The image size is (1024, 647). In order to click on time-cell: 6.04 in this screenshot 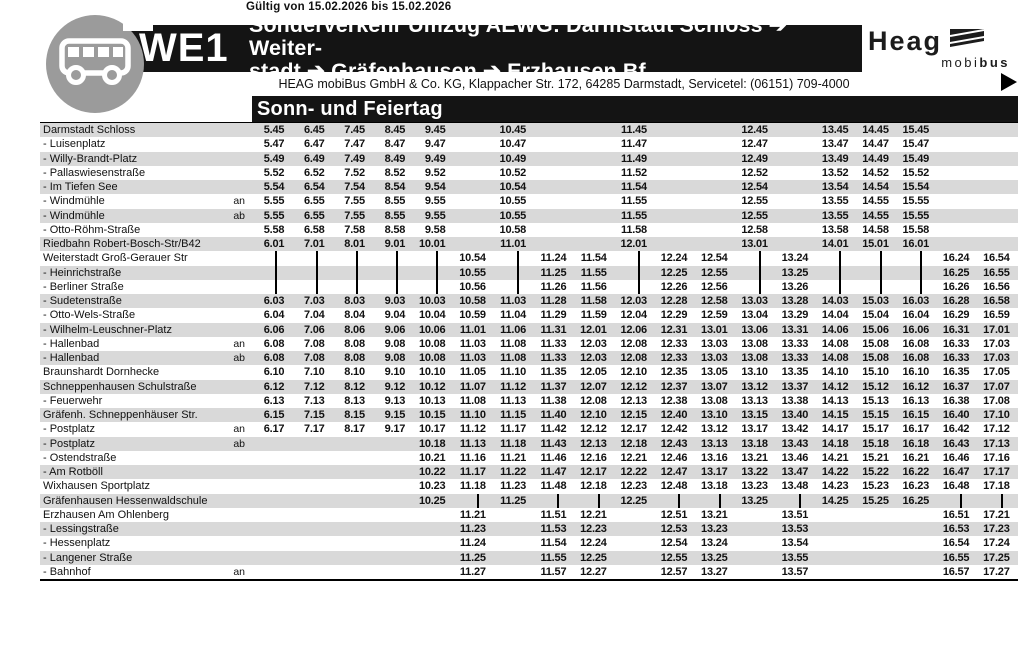, I will do `click(274, 315)`.